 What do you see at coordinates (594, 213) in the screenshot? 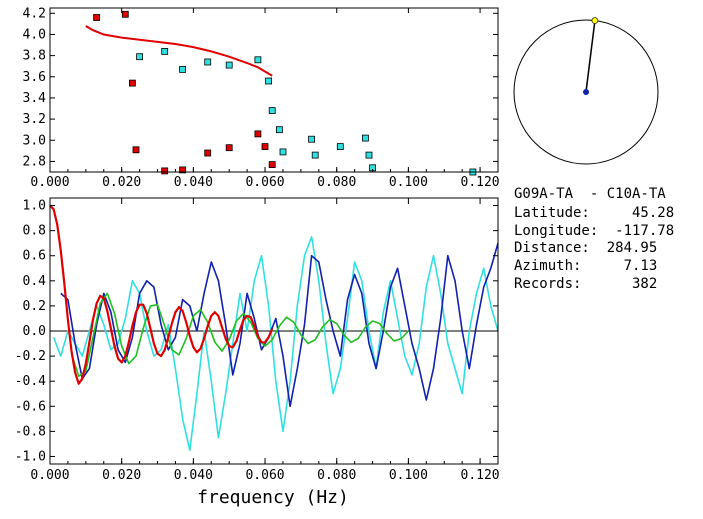
I see `latitude-line: Latitude: 45.28` at bounding box center [594, 213].